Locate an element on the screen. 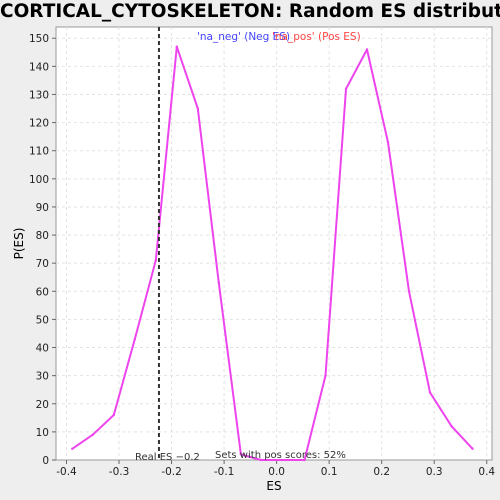 The image size is (500, 500). x-axis-ticks: -0.4 -0.3 -0.2 -0.1 0.0 0.1 0.2 0.3 0.4 is located at coordinates (275, 469).